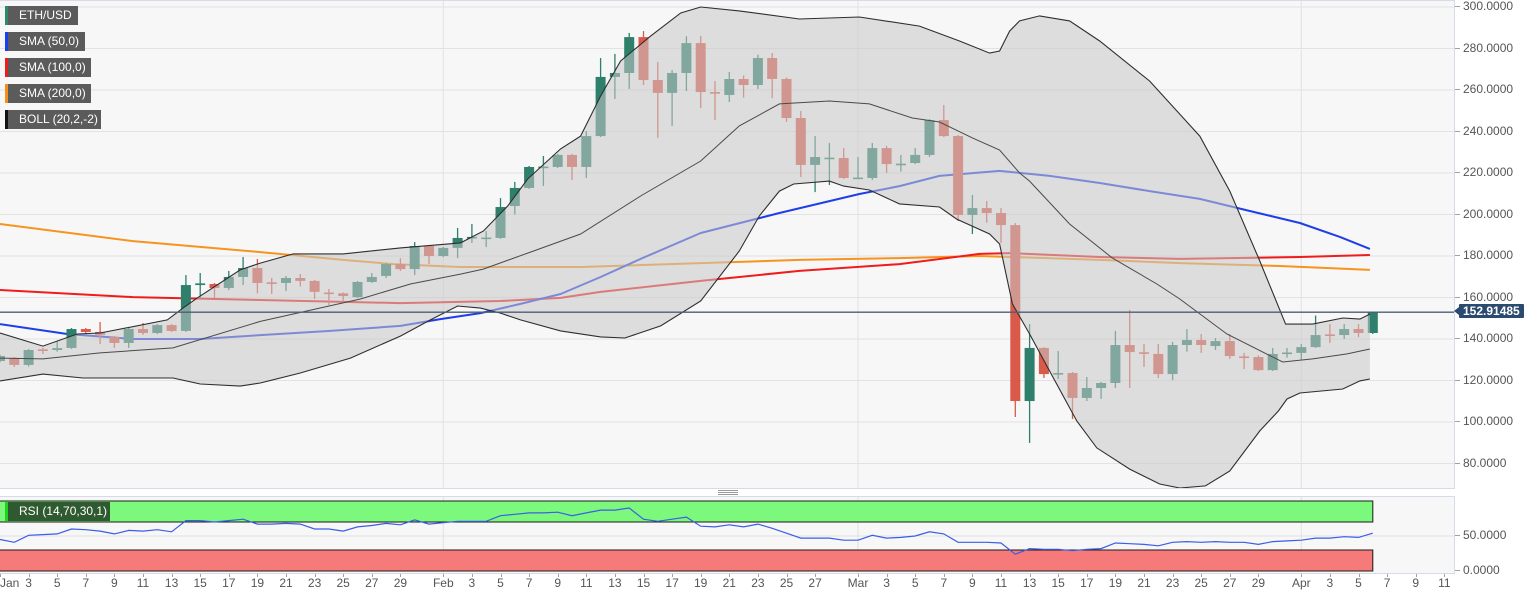 This screenshot has width=1536, height=596. I want to click on x-axis-label: 5, so click(57, 583).